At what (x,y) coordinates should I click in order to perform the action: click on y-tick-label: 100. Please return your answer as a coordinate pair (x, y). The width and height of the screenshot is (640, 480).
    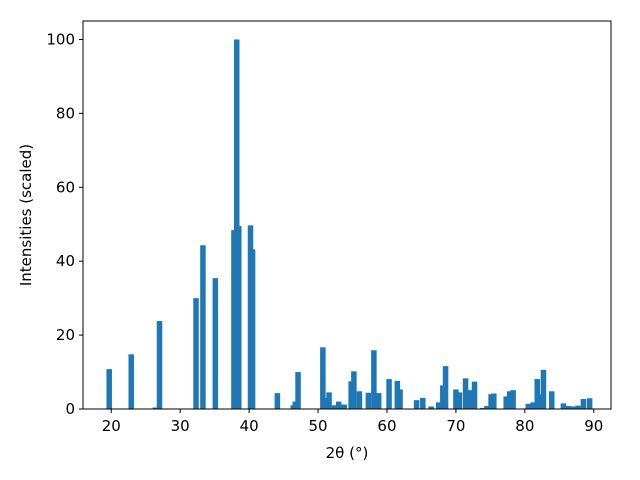
    Looking at the image, I should click on (60, 39).